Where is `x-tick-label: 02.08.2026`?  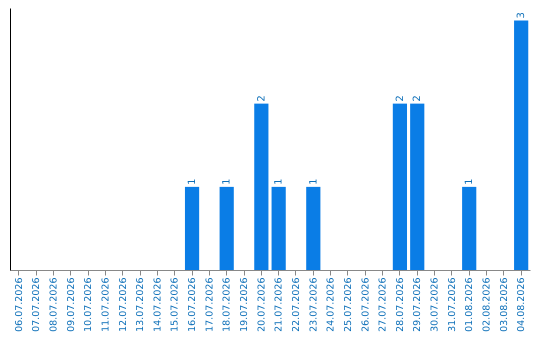
x-tick-label: 02.08.2026 is located at coordinates (487, 305).